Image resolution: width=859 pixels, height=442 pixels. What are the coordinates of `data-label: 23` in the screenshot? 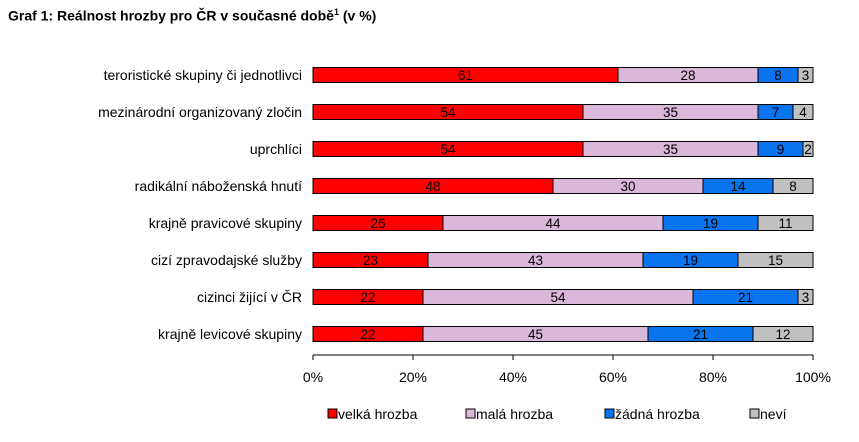 It's located at (370, 260).